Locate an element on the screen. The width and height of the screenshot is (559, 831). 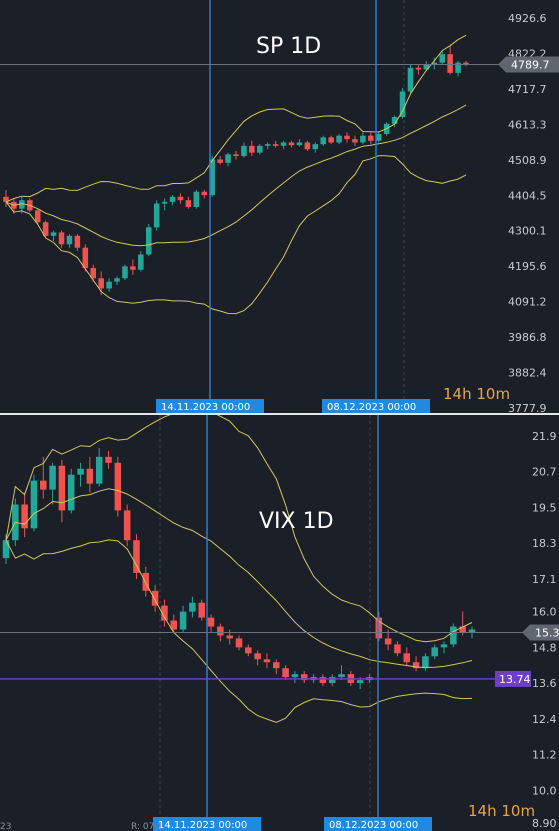
y-tick-label: 4926.6 is located at coordinates (527, 18).